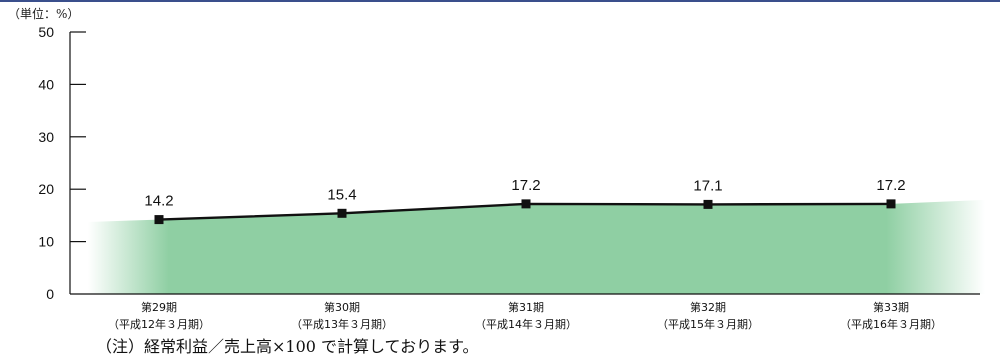  I want to click on x-tick-fiscal: （平成15年３月期）, so click(708, 324).